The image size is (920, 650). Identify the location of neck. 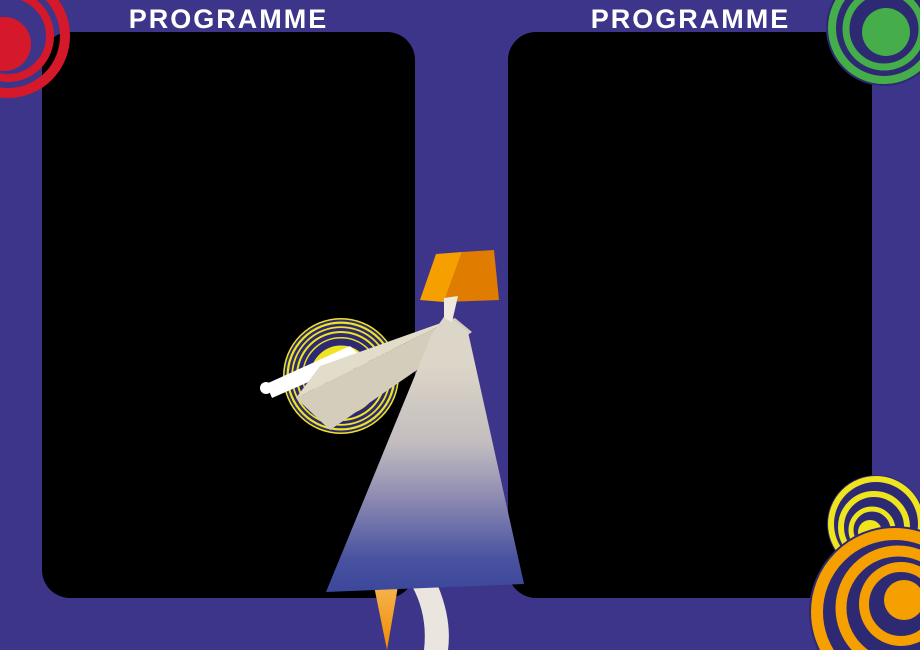
(451, 309).